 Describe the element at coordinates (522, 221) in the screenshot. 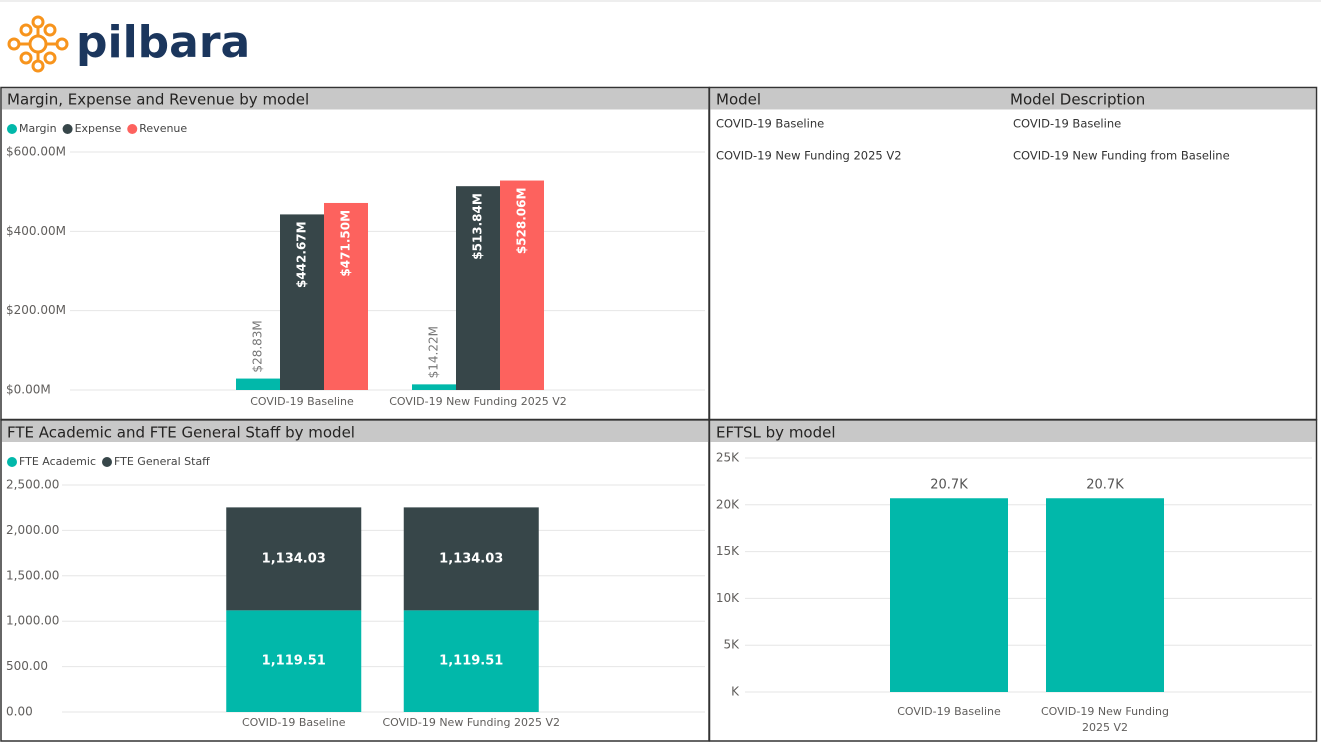

I see `data-label: $528.06M` at that location.